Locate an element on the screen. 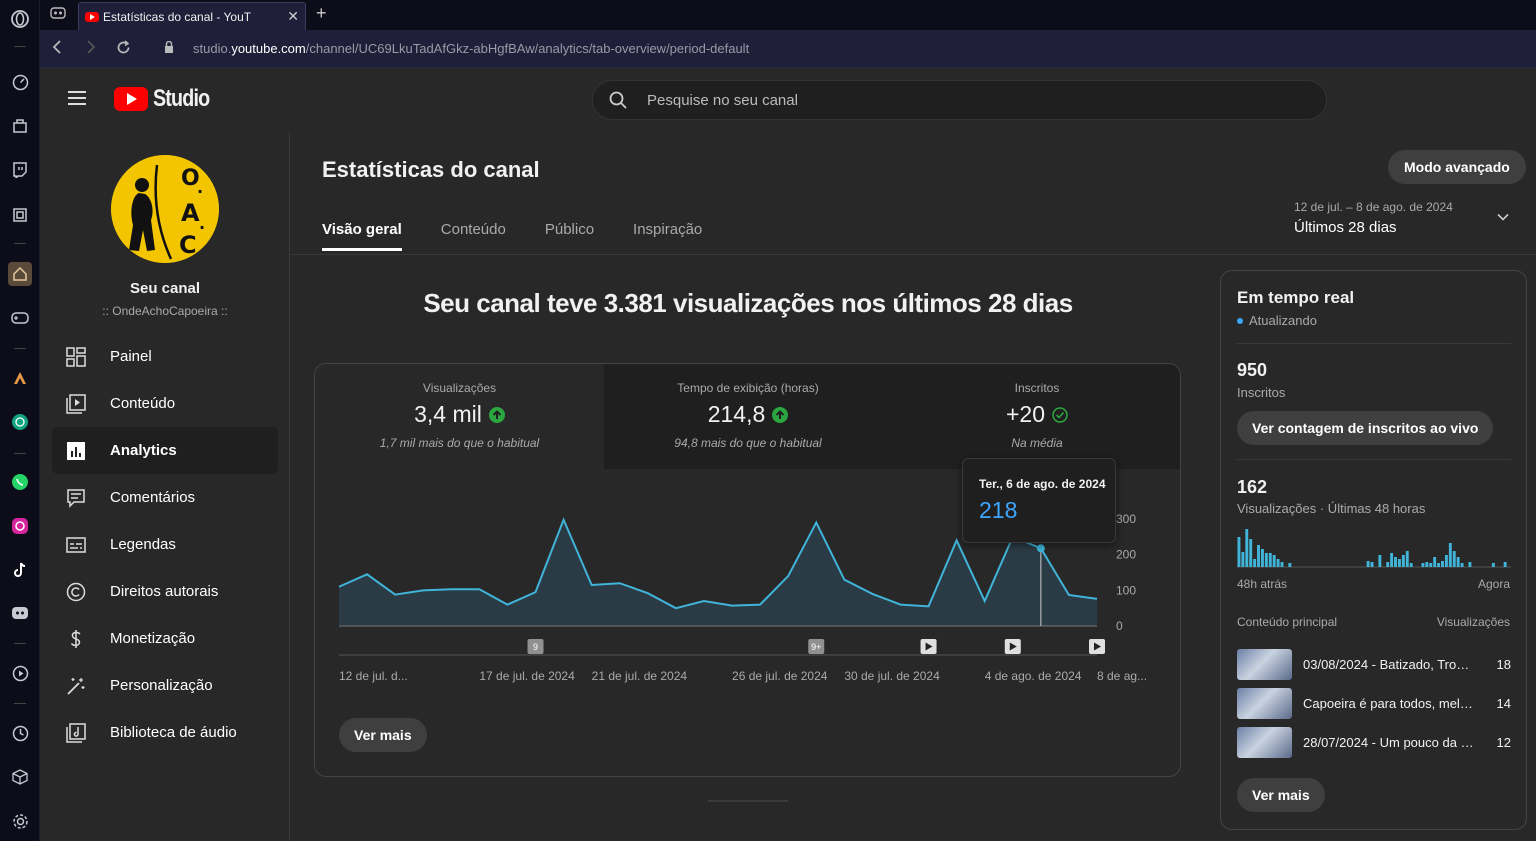 The image size is (1536, 841). tab-inspiracao: Inspiração is located at coordinates (668, 229).